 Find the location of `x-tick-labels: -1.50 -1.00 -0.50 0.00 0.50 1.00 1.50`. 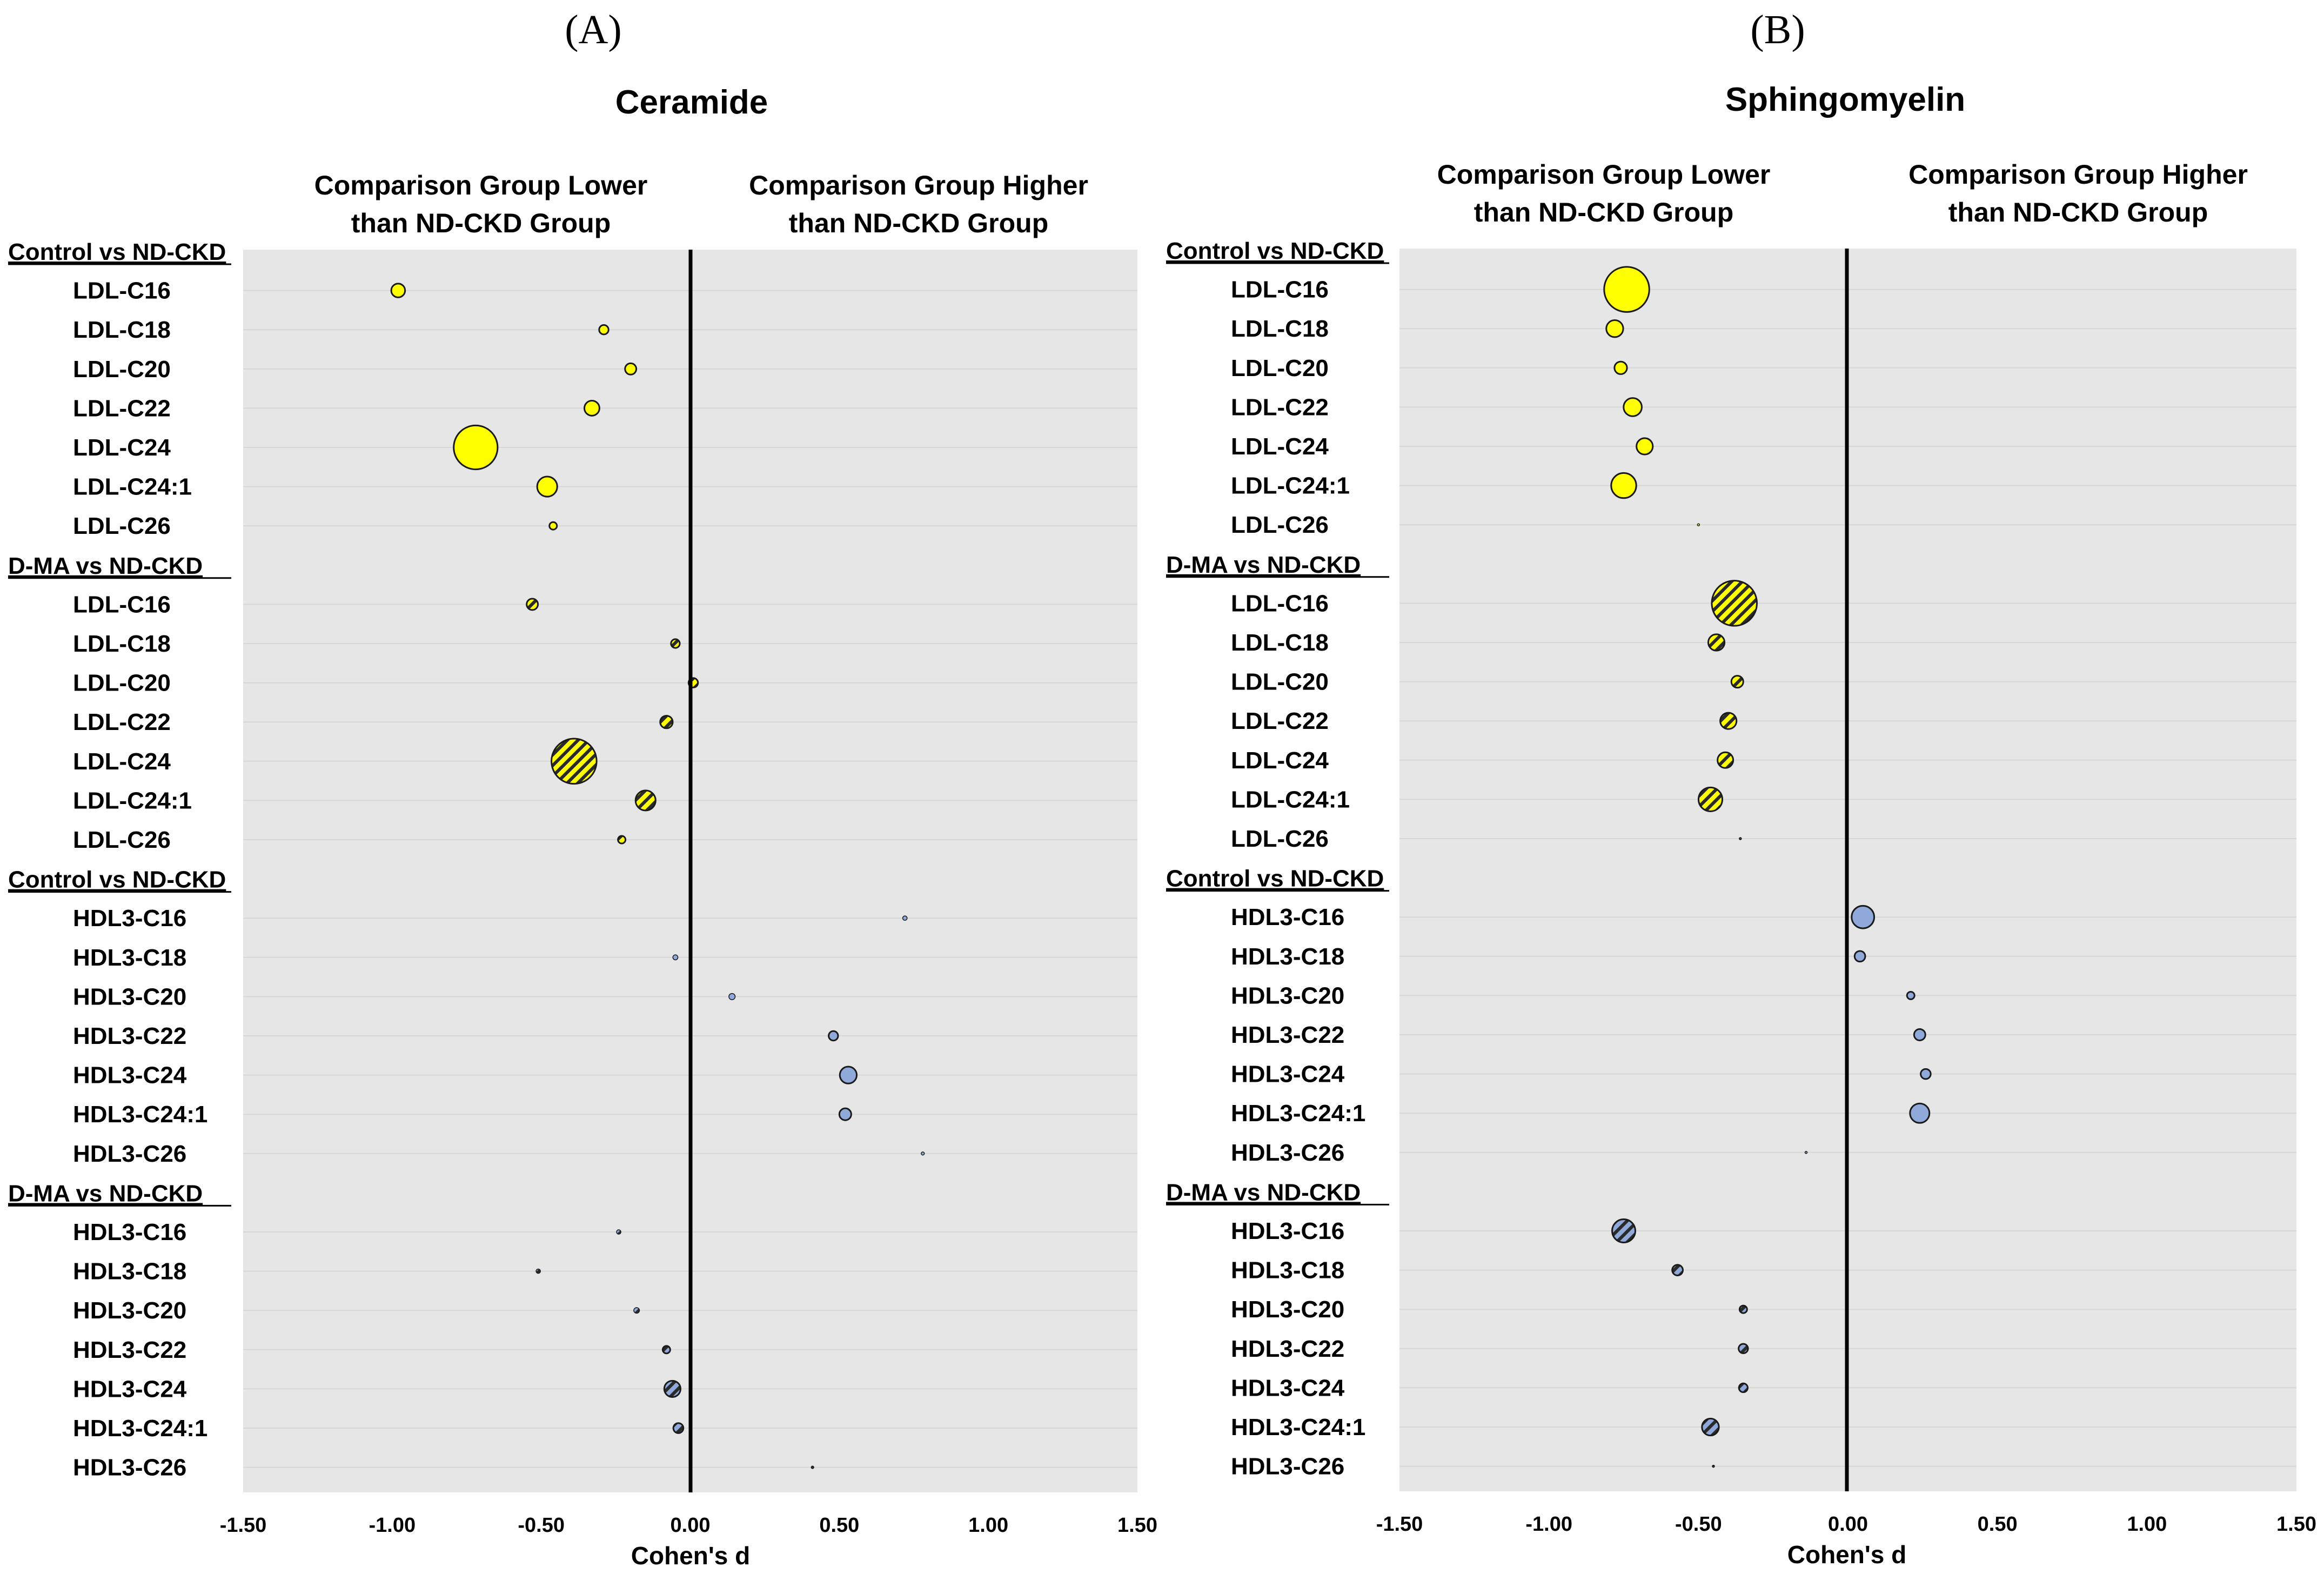

x-tick-labels: -1.50 -1.00 -0.50 0.00 0.50 1.00 1.50 is located at coordinates (688, 1525).